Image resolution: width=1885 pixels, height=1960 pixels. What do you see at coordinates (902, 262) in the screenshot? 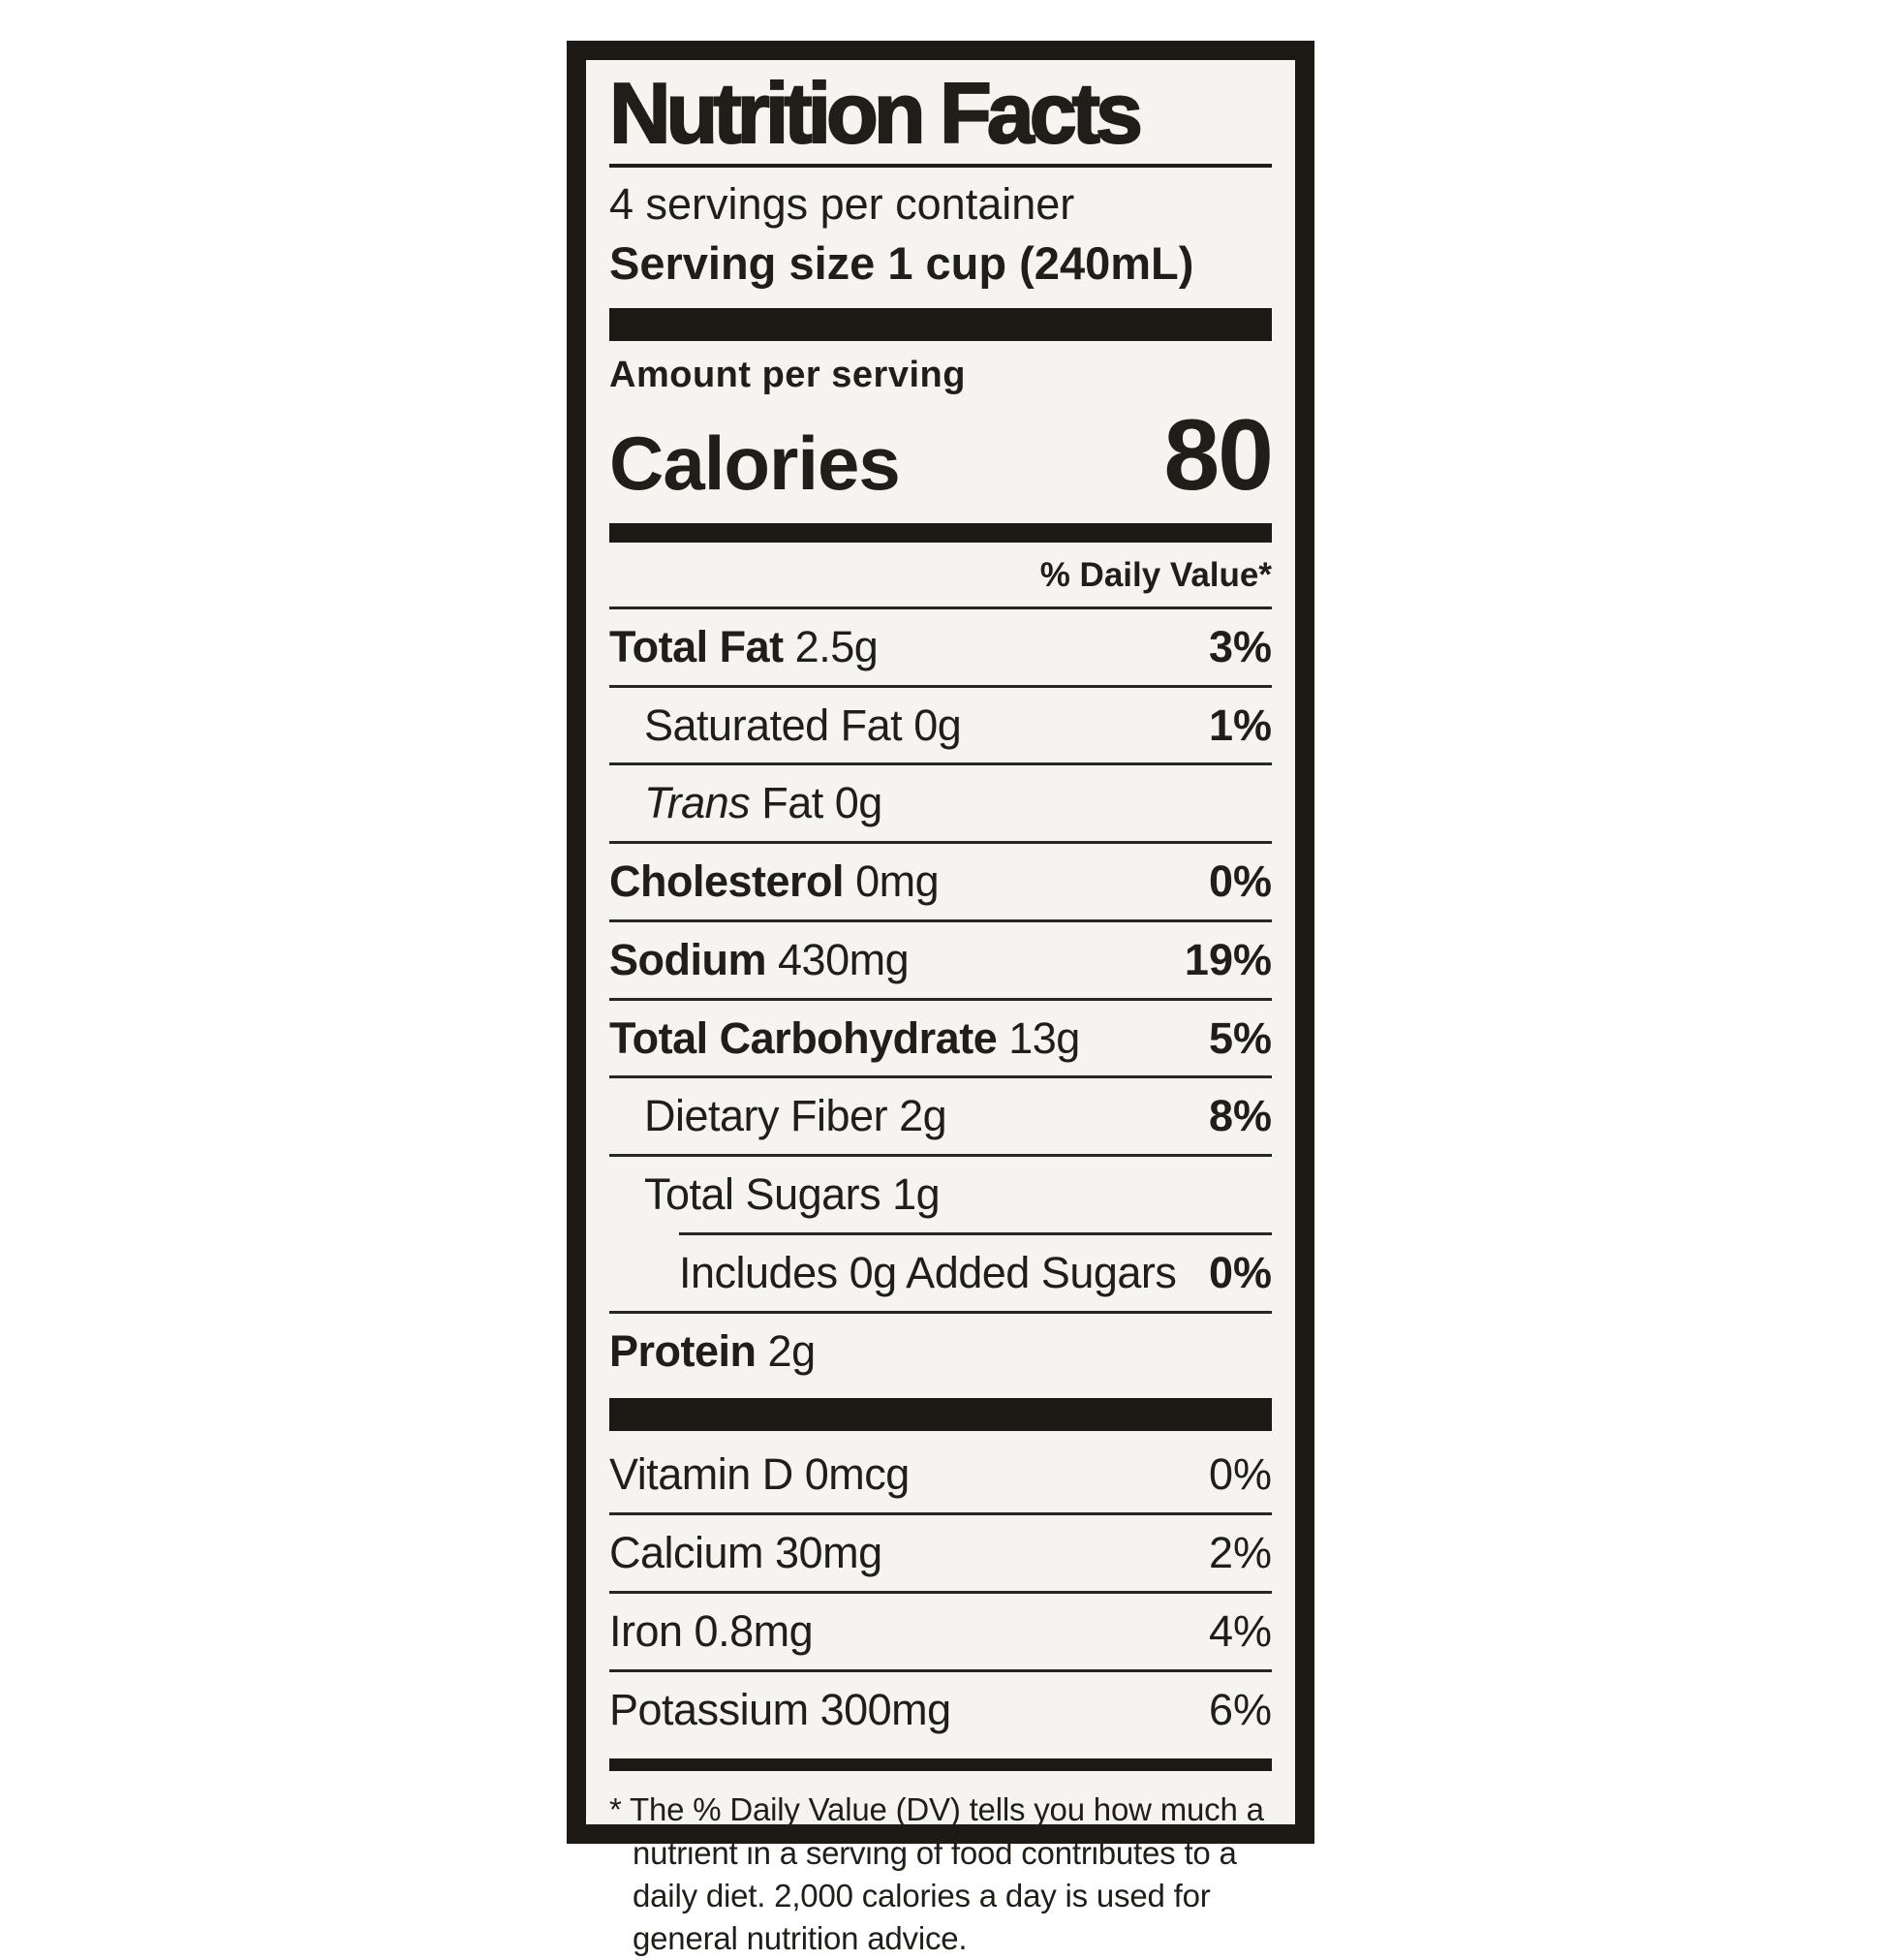
I see `serving-size: Serving size 1 cup (240mL)` at bounding box center [902, 262].